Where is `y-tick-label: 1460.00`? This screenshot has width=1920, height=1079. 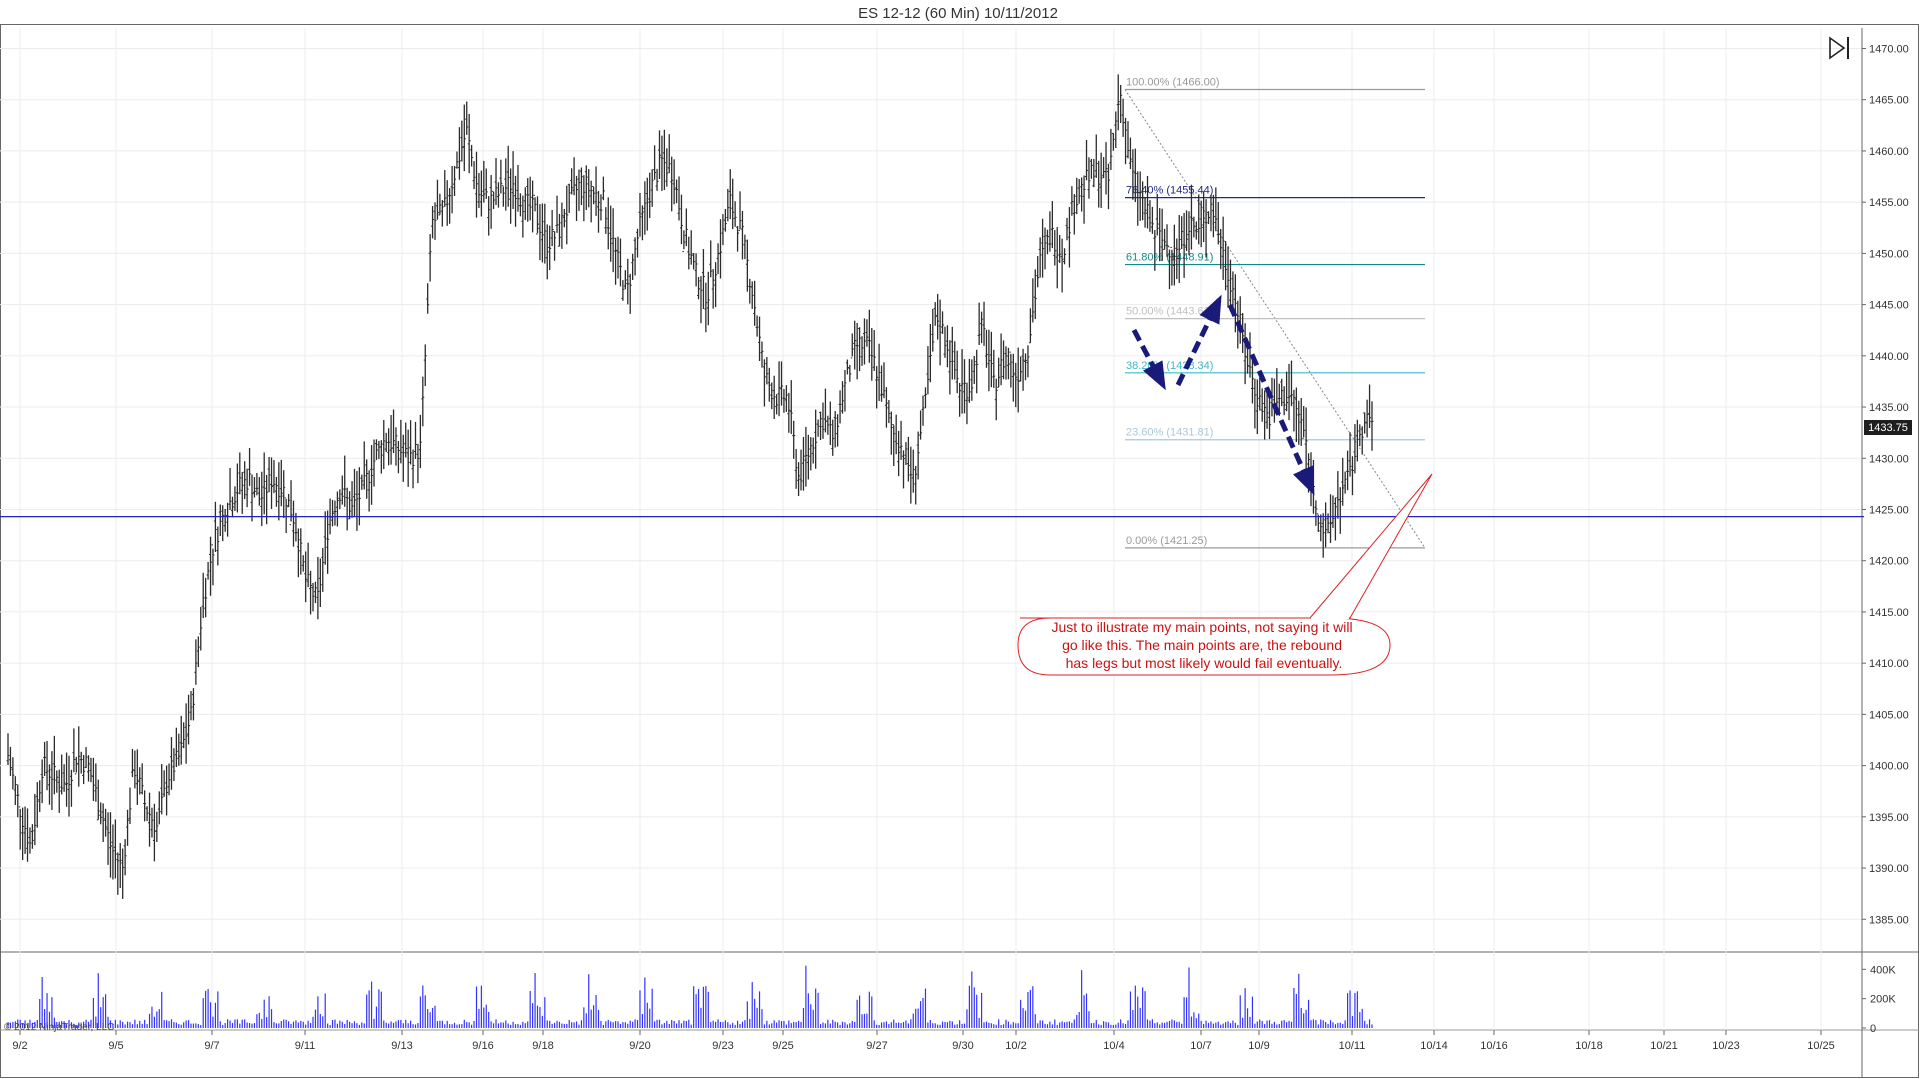 y-tick-label: 1460.00 is located at coordinates (1889, 152).